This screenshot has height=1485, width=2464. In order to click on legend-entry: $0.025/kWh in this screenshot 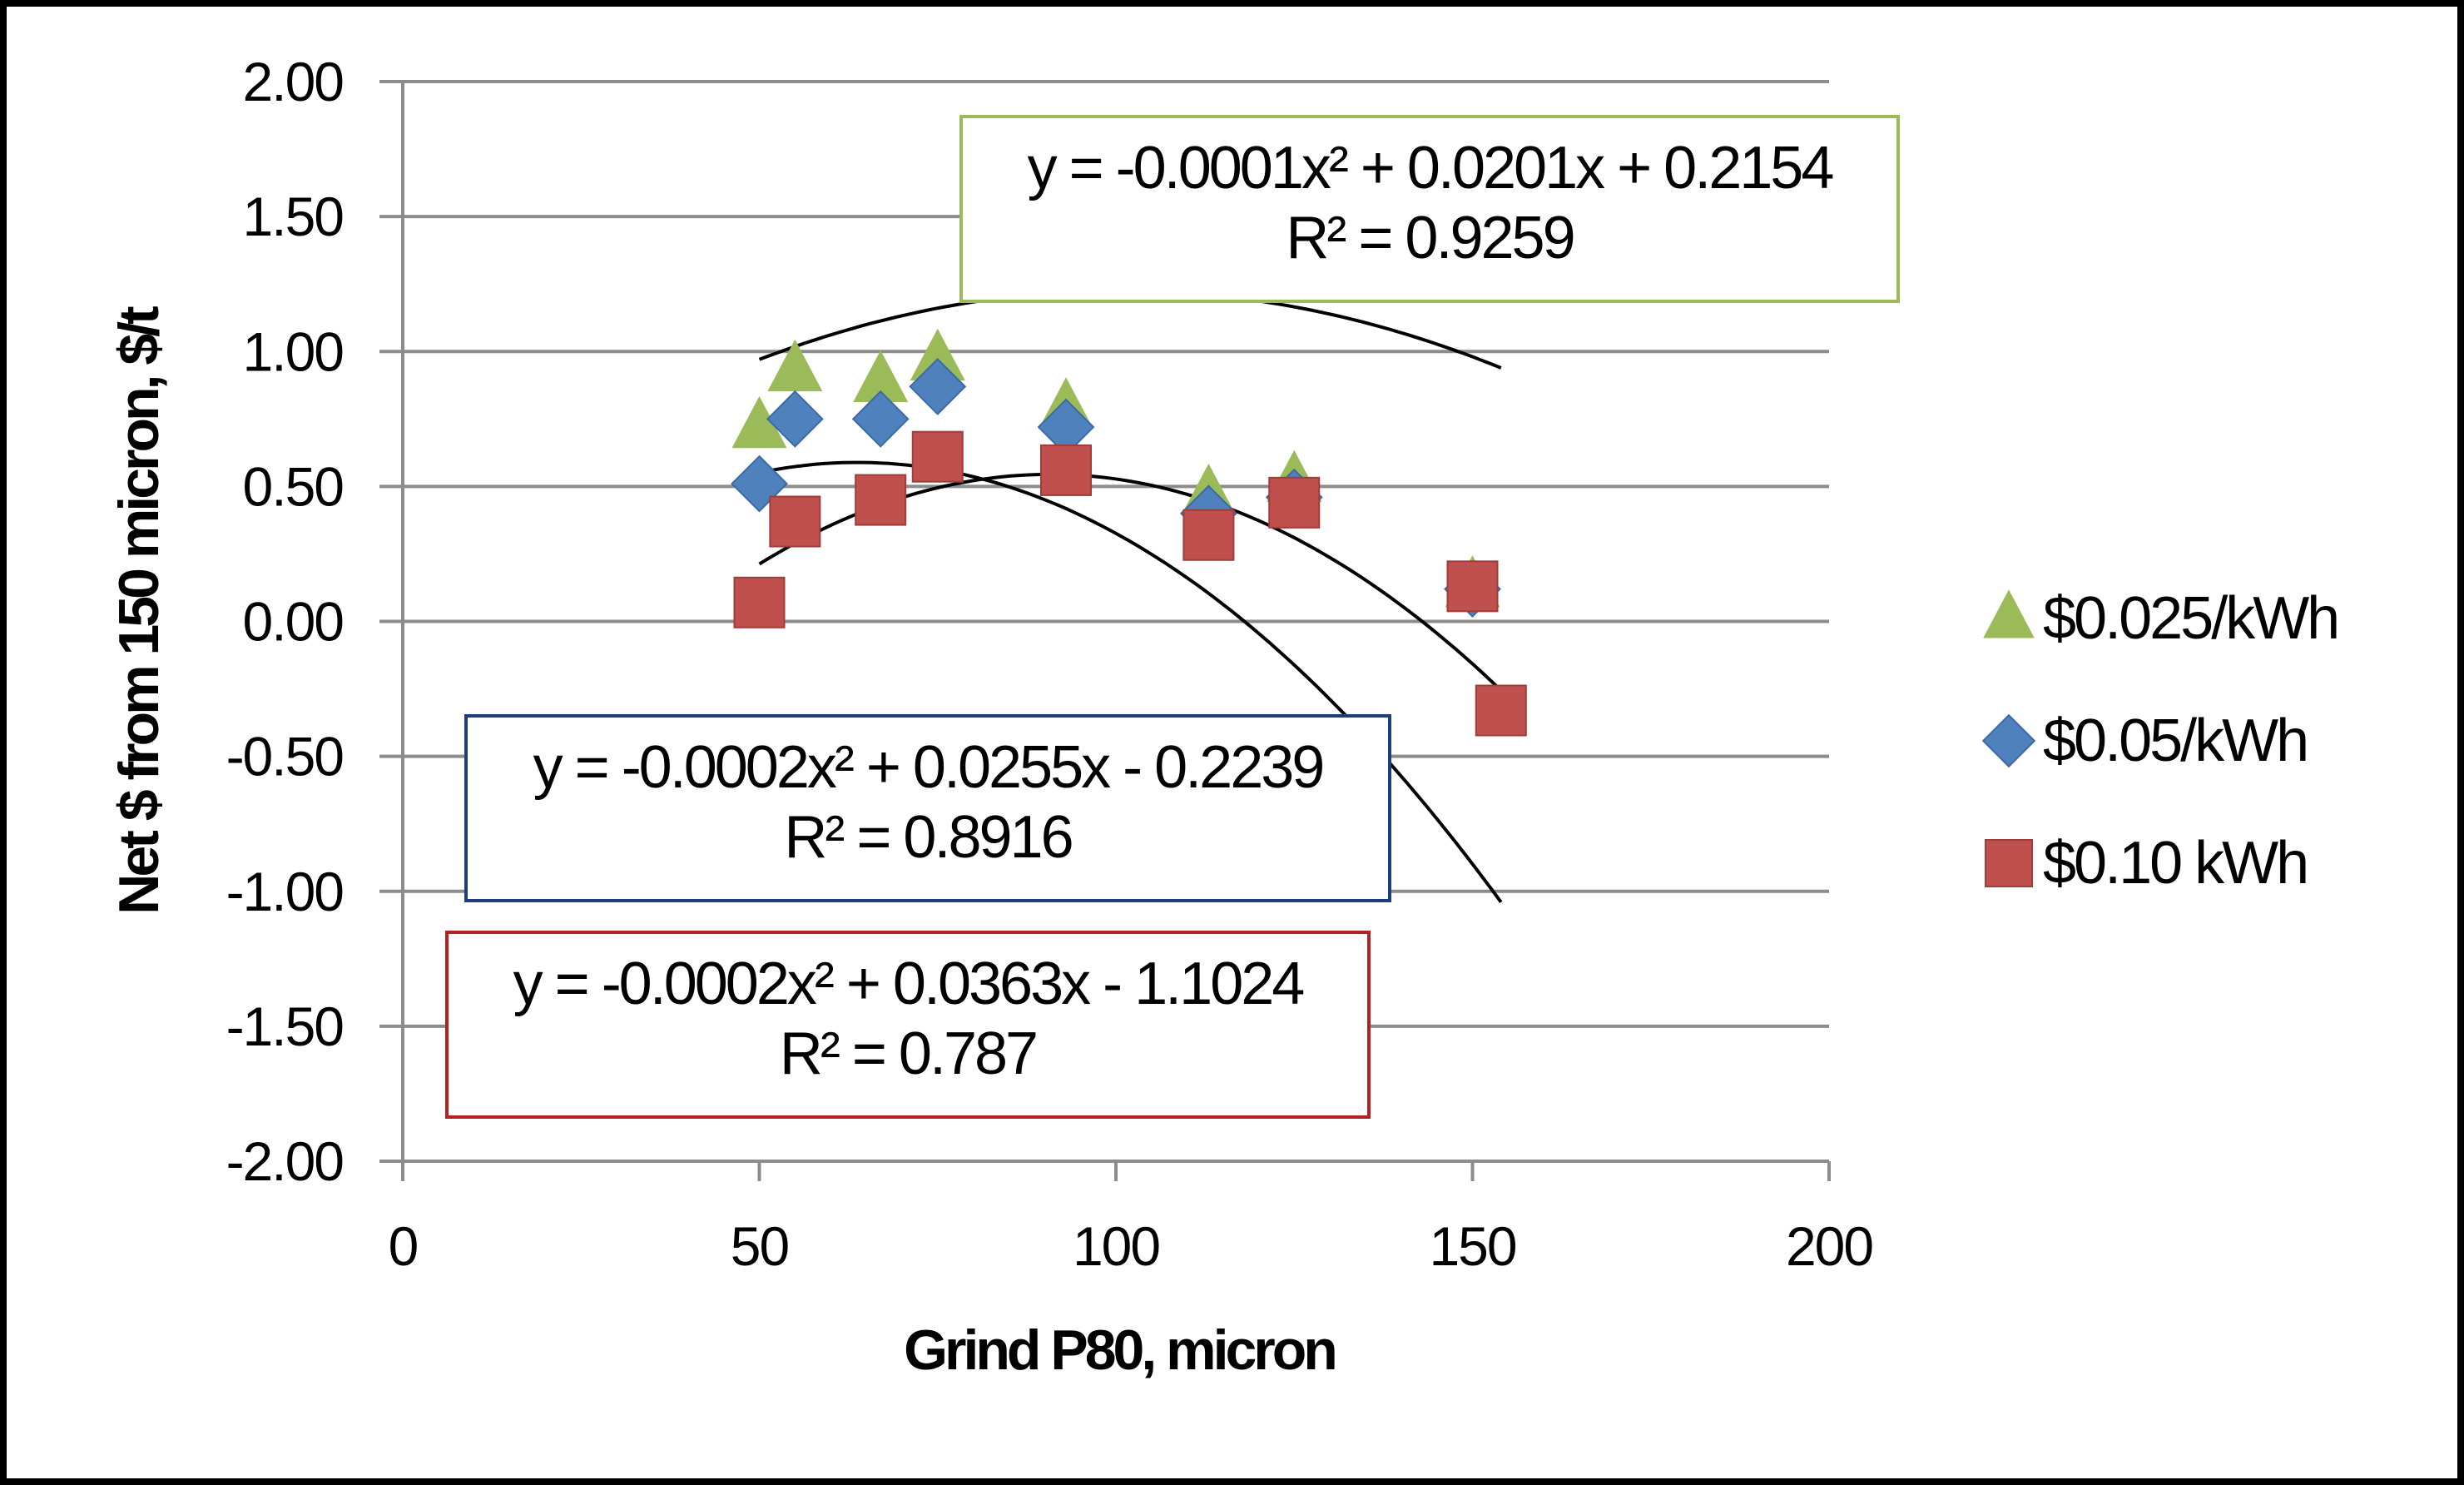, I will do `click(2161, 618)`.